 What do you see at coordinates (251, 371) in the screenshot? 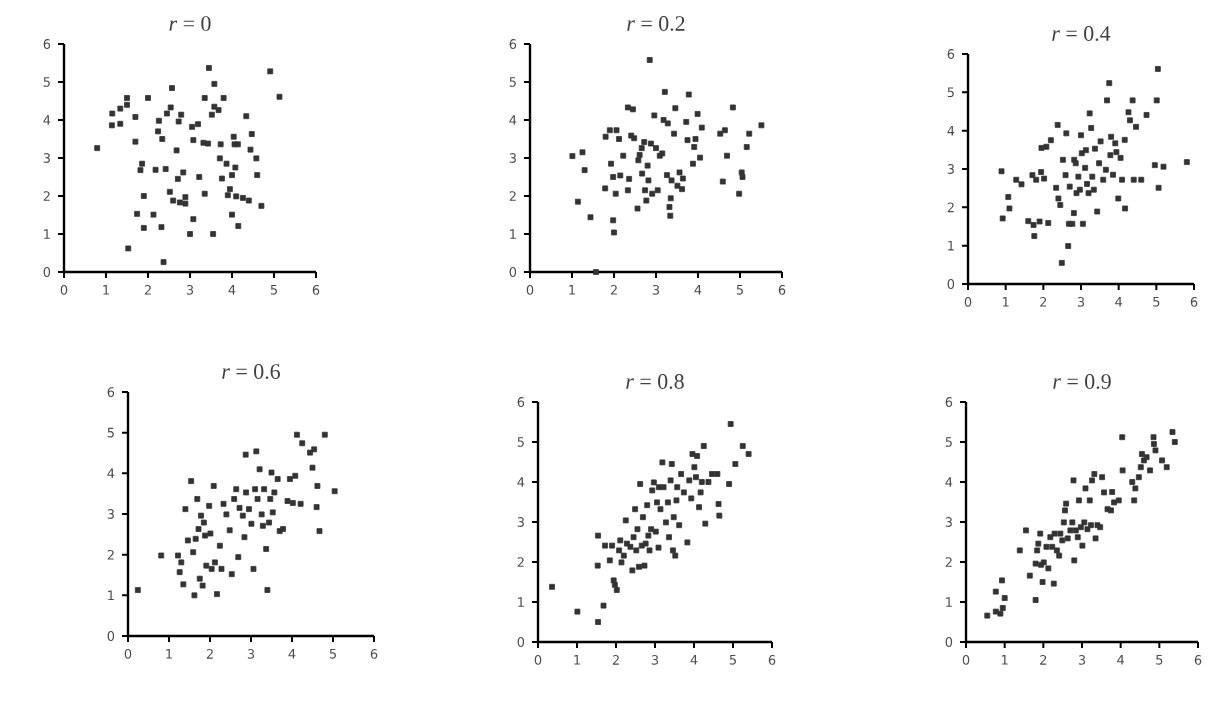
I see `chart-title: r = 0.6` at bounding box center [251, 371].